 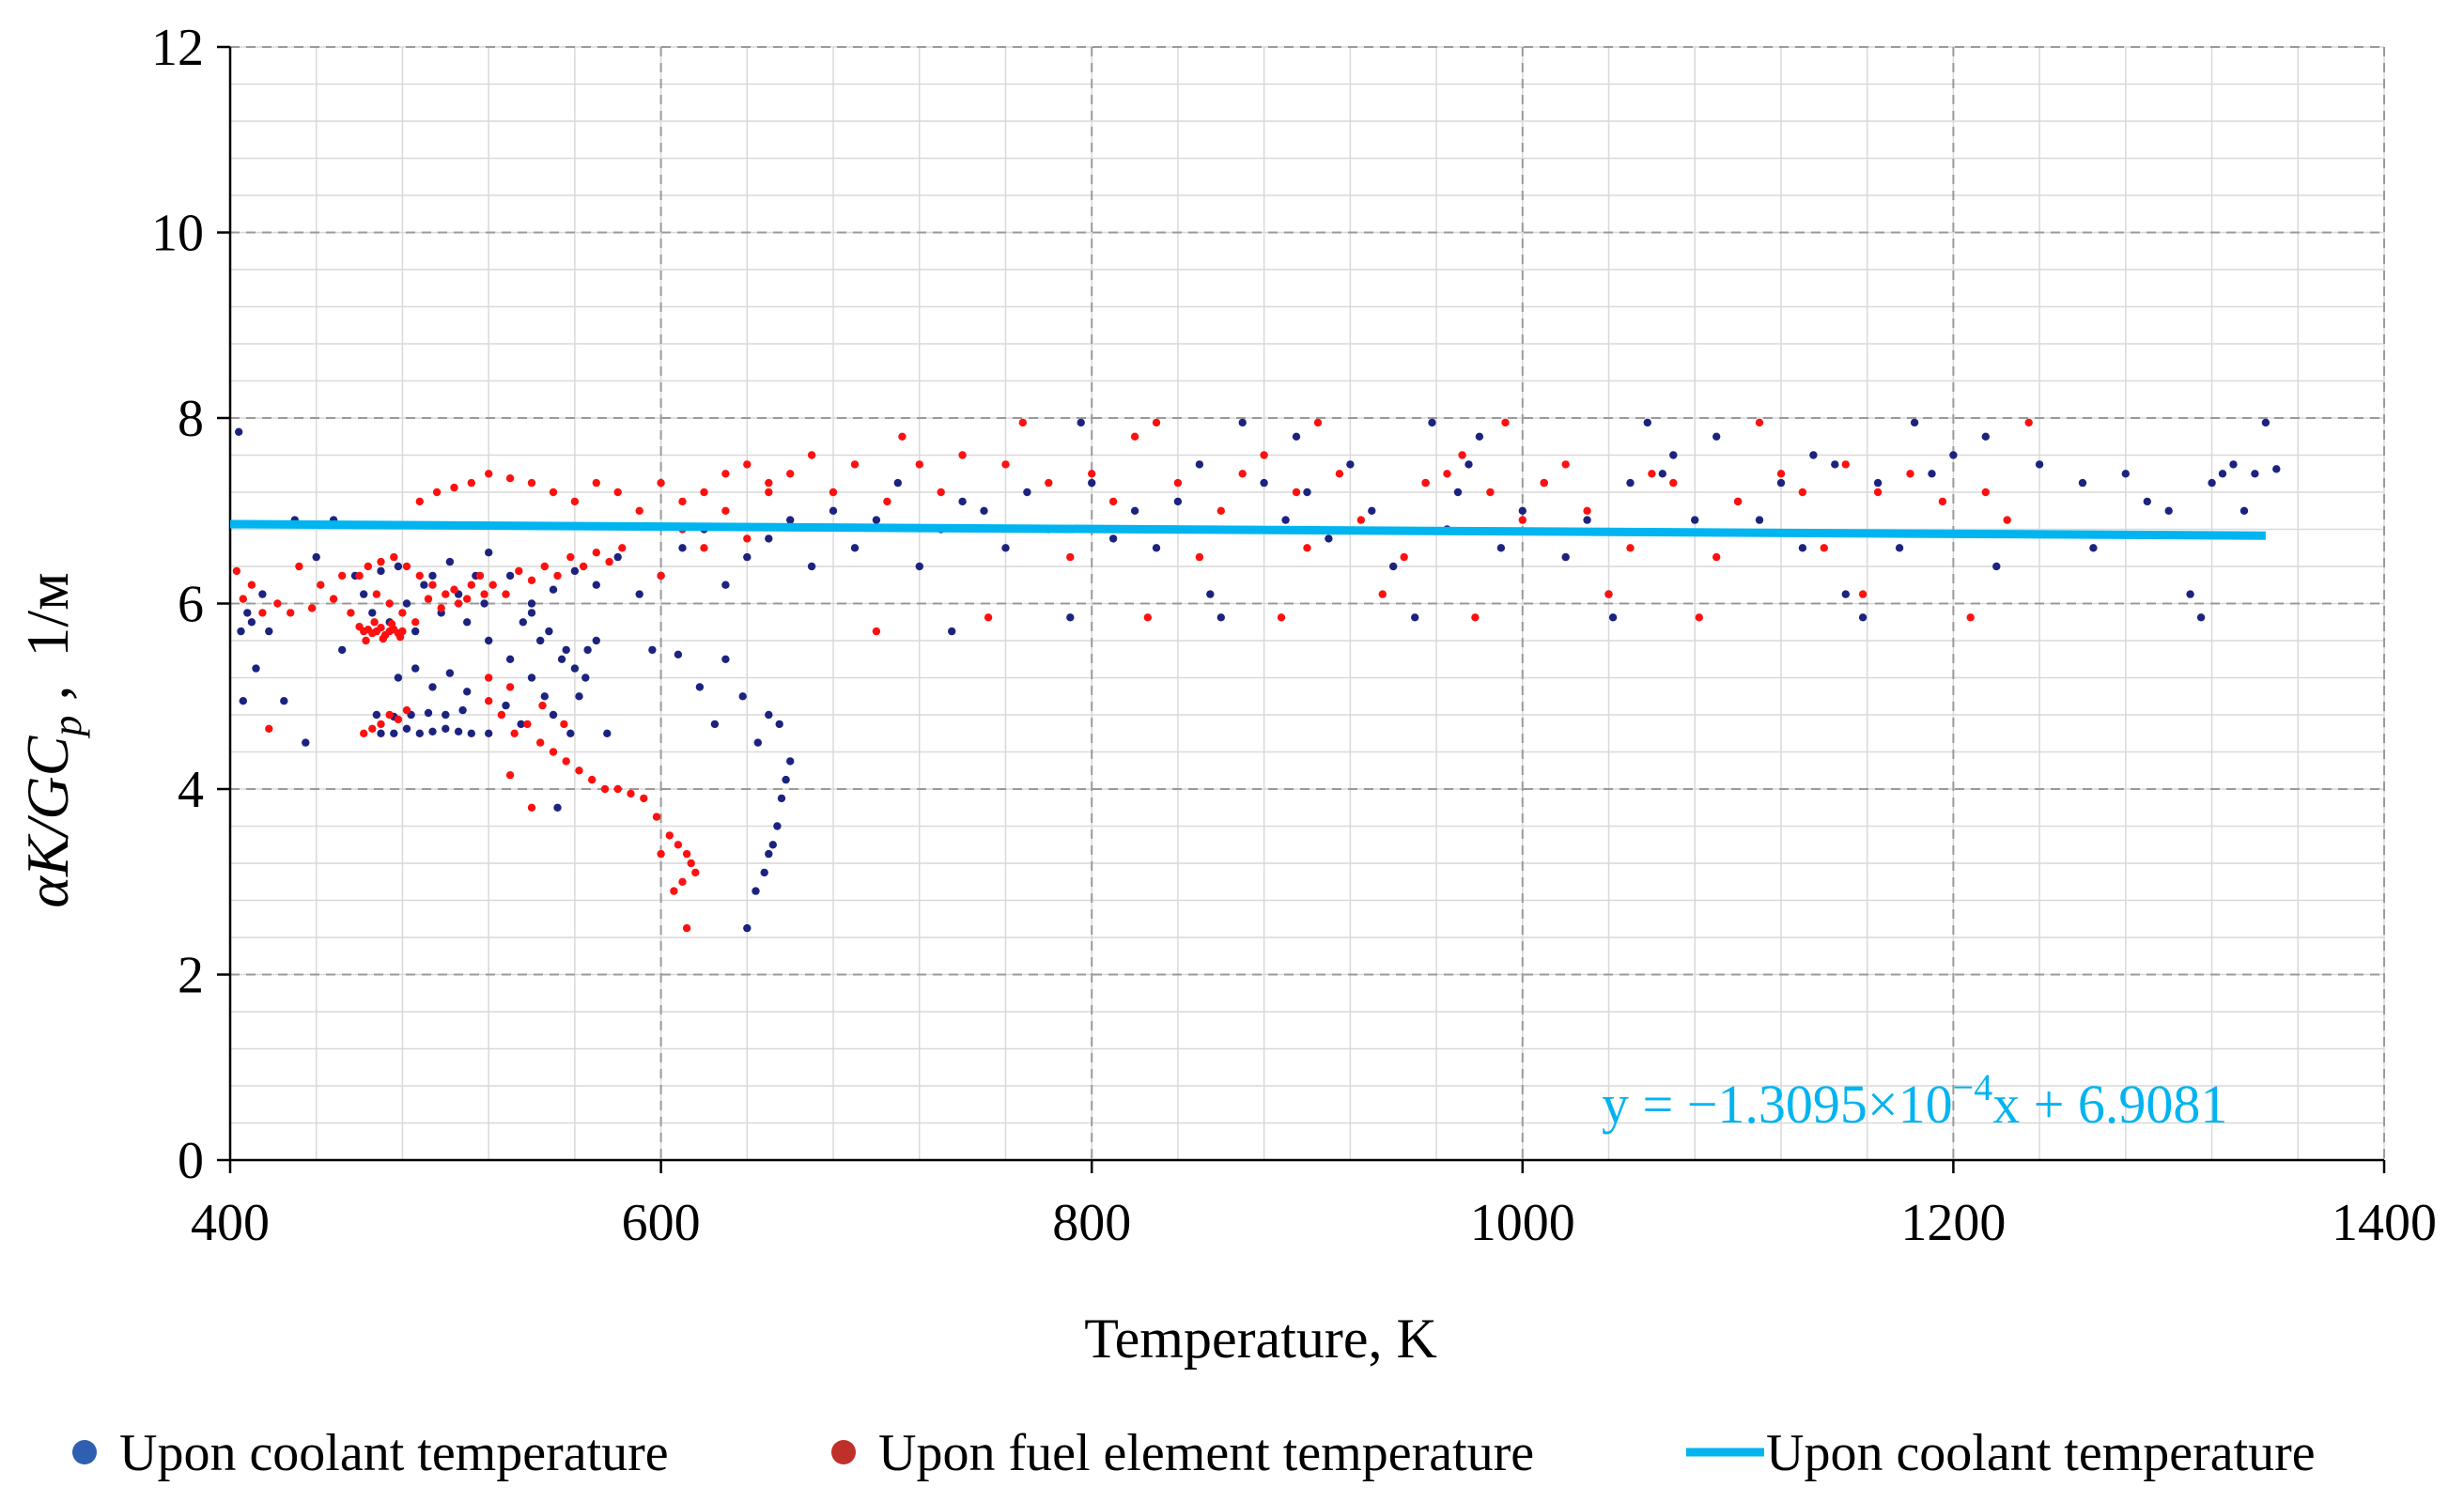 I want to click on y-tick-label: 10, so click(x=177, y=234).